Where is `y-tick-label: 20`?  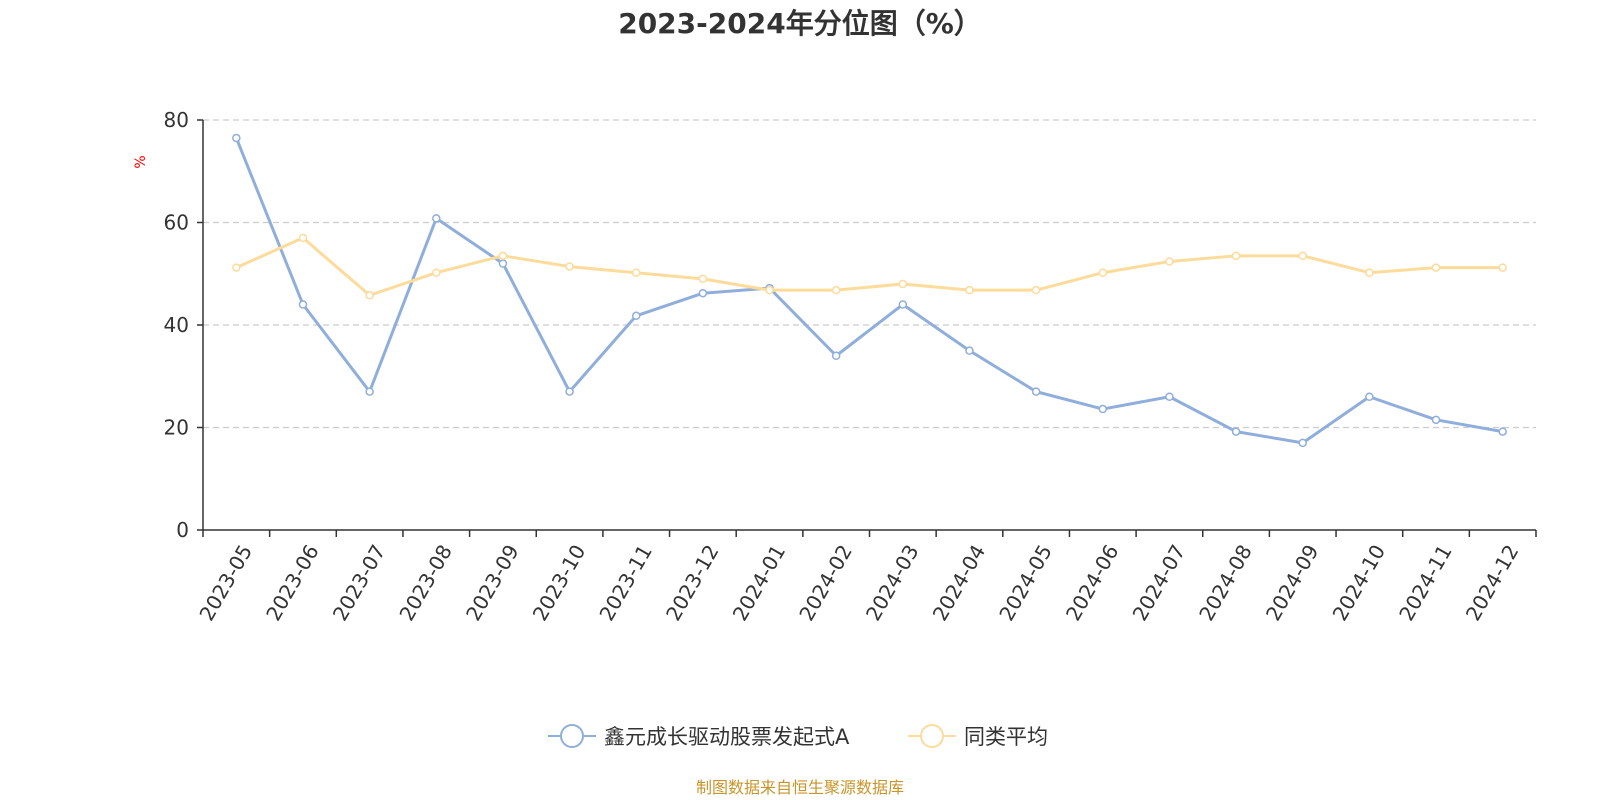 y-tick-label: 20 is located at coordinates (176, 428).